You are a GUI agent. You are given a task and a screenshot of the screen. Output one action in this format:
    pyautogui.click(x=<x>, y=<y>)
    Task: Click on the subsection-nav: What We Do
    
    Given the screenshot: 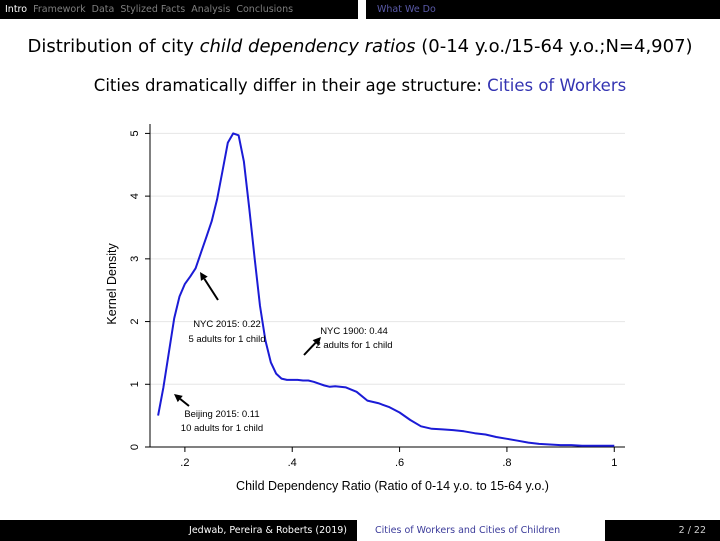 What is the action you would take?
    pyautogui.click(x=404, y=9)
    